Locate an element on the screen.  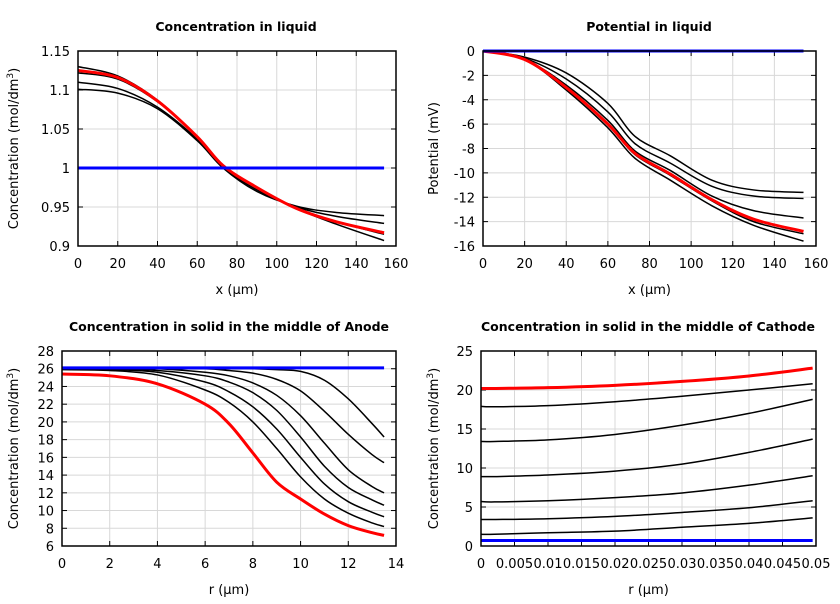
y-tick-label: 26 is located at coordinates (45, 370).